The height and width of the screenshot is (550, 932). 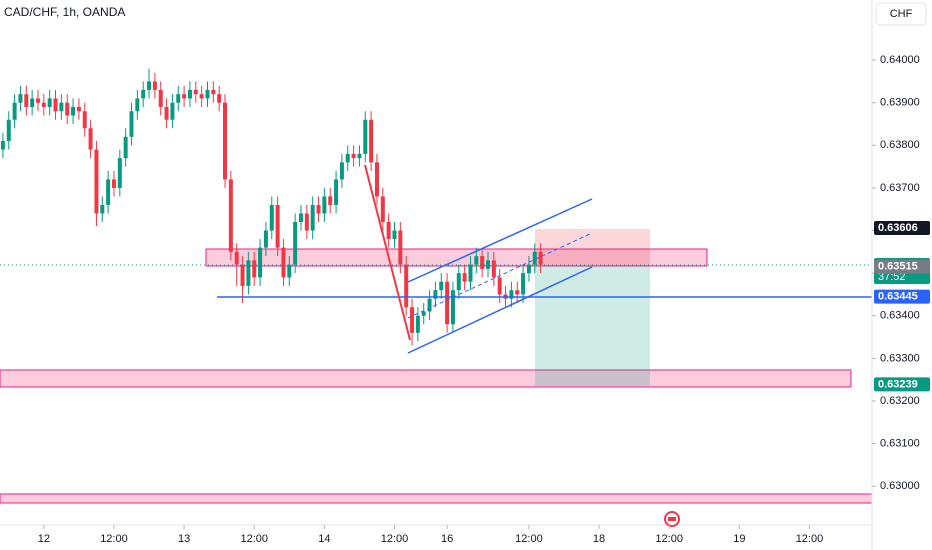 I want to click on x-tick-label: 16, so click(x=447, y=539).